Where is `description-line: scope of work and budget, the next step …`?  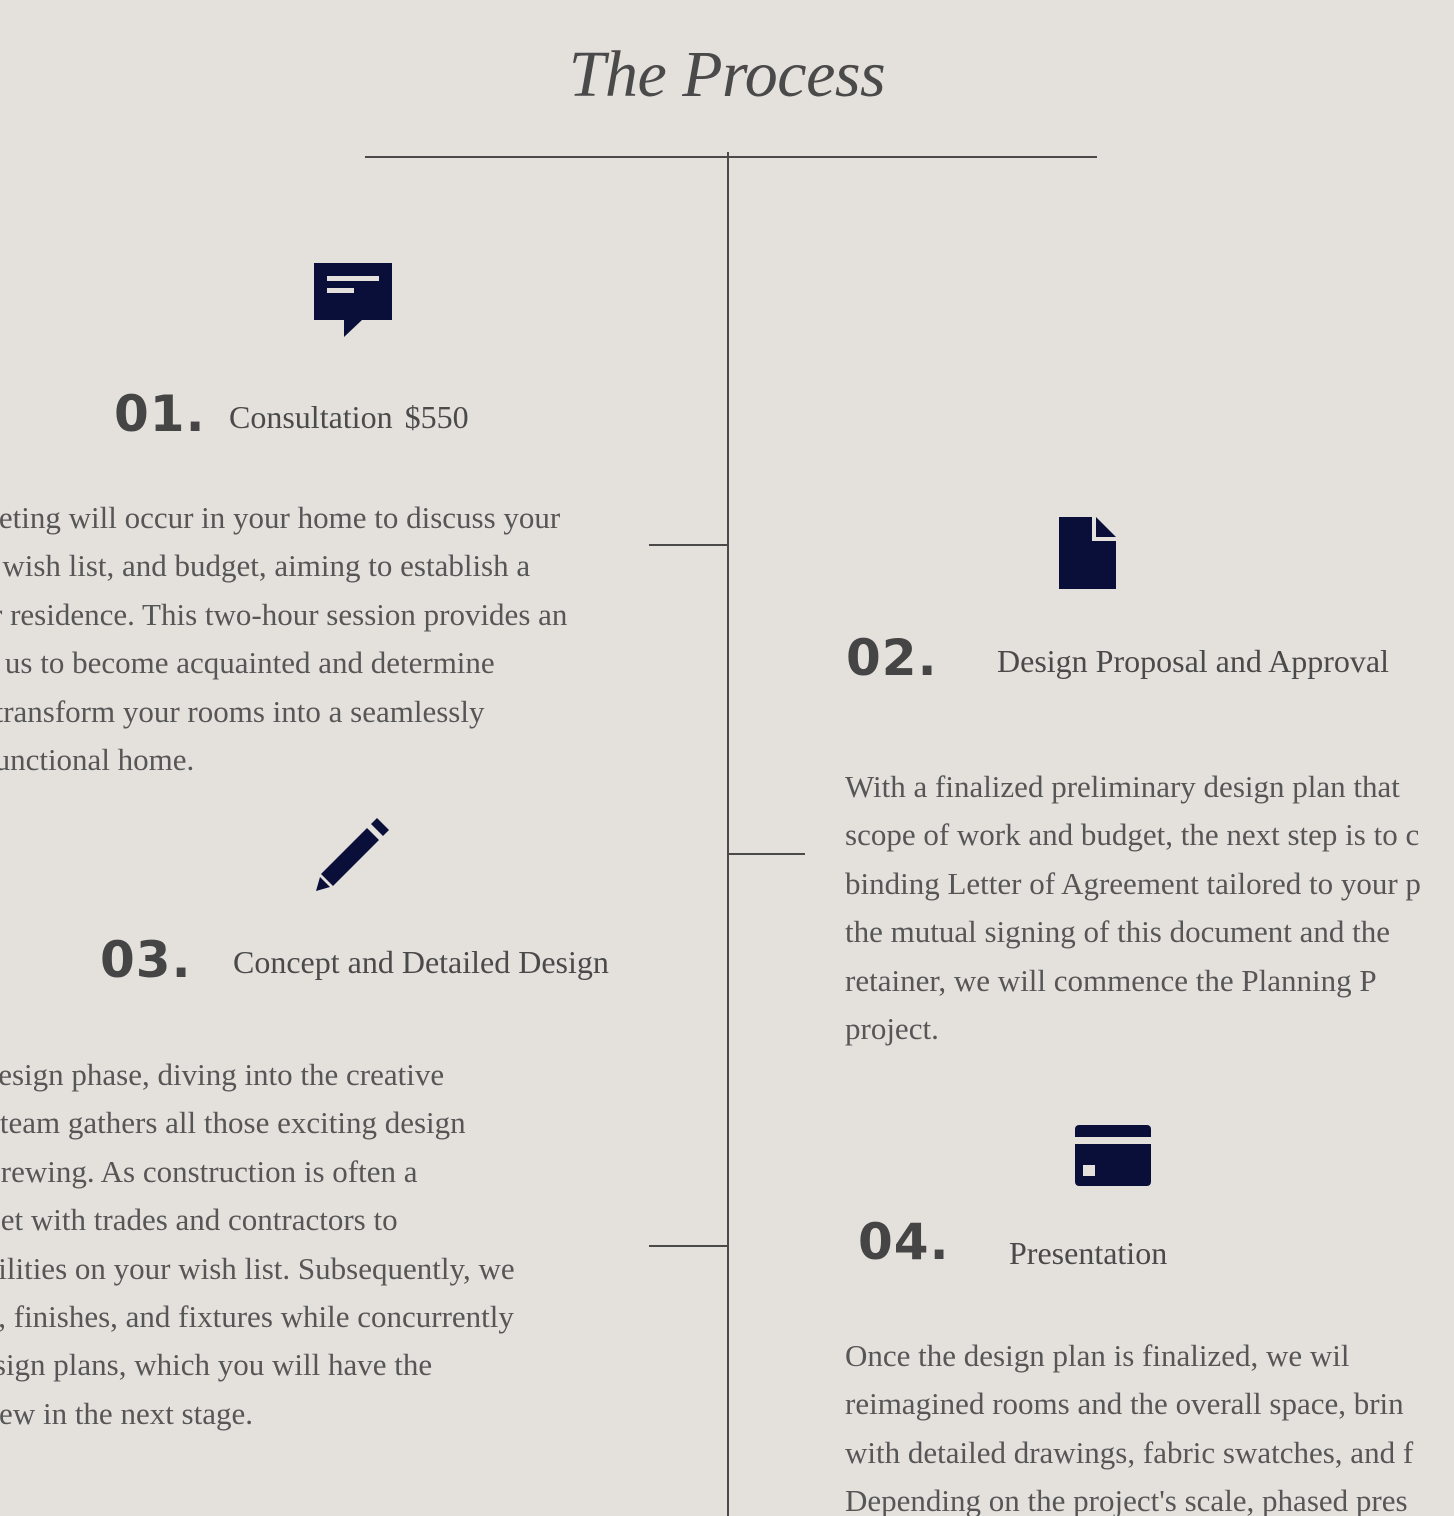
description-line: scope of work and budget, the next step … is located at coordinates (1132, 835).